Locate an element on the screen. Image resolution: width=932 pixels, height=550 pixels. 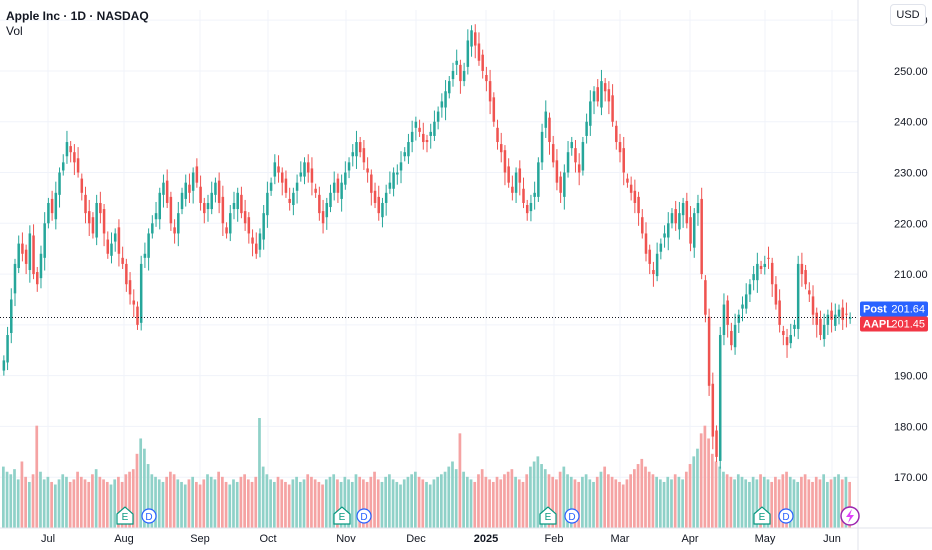
post-price-tag-label: Post is located at coordinates (875, 310).